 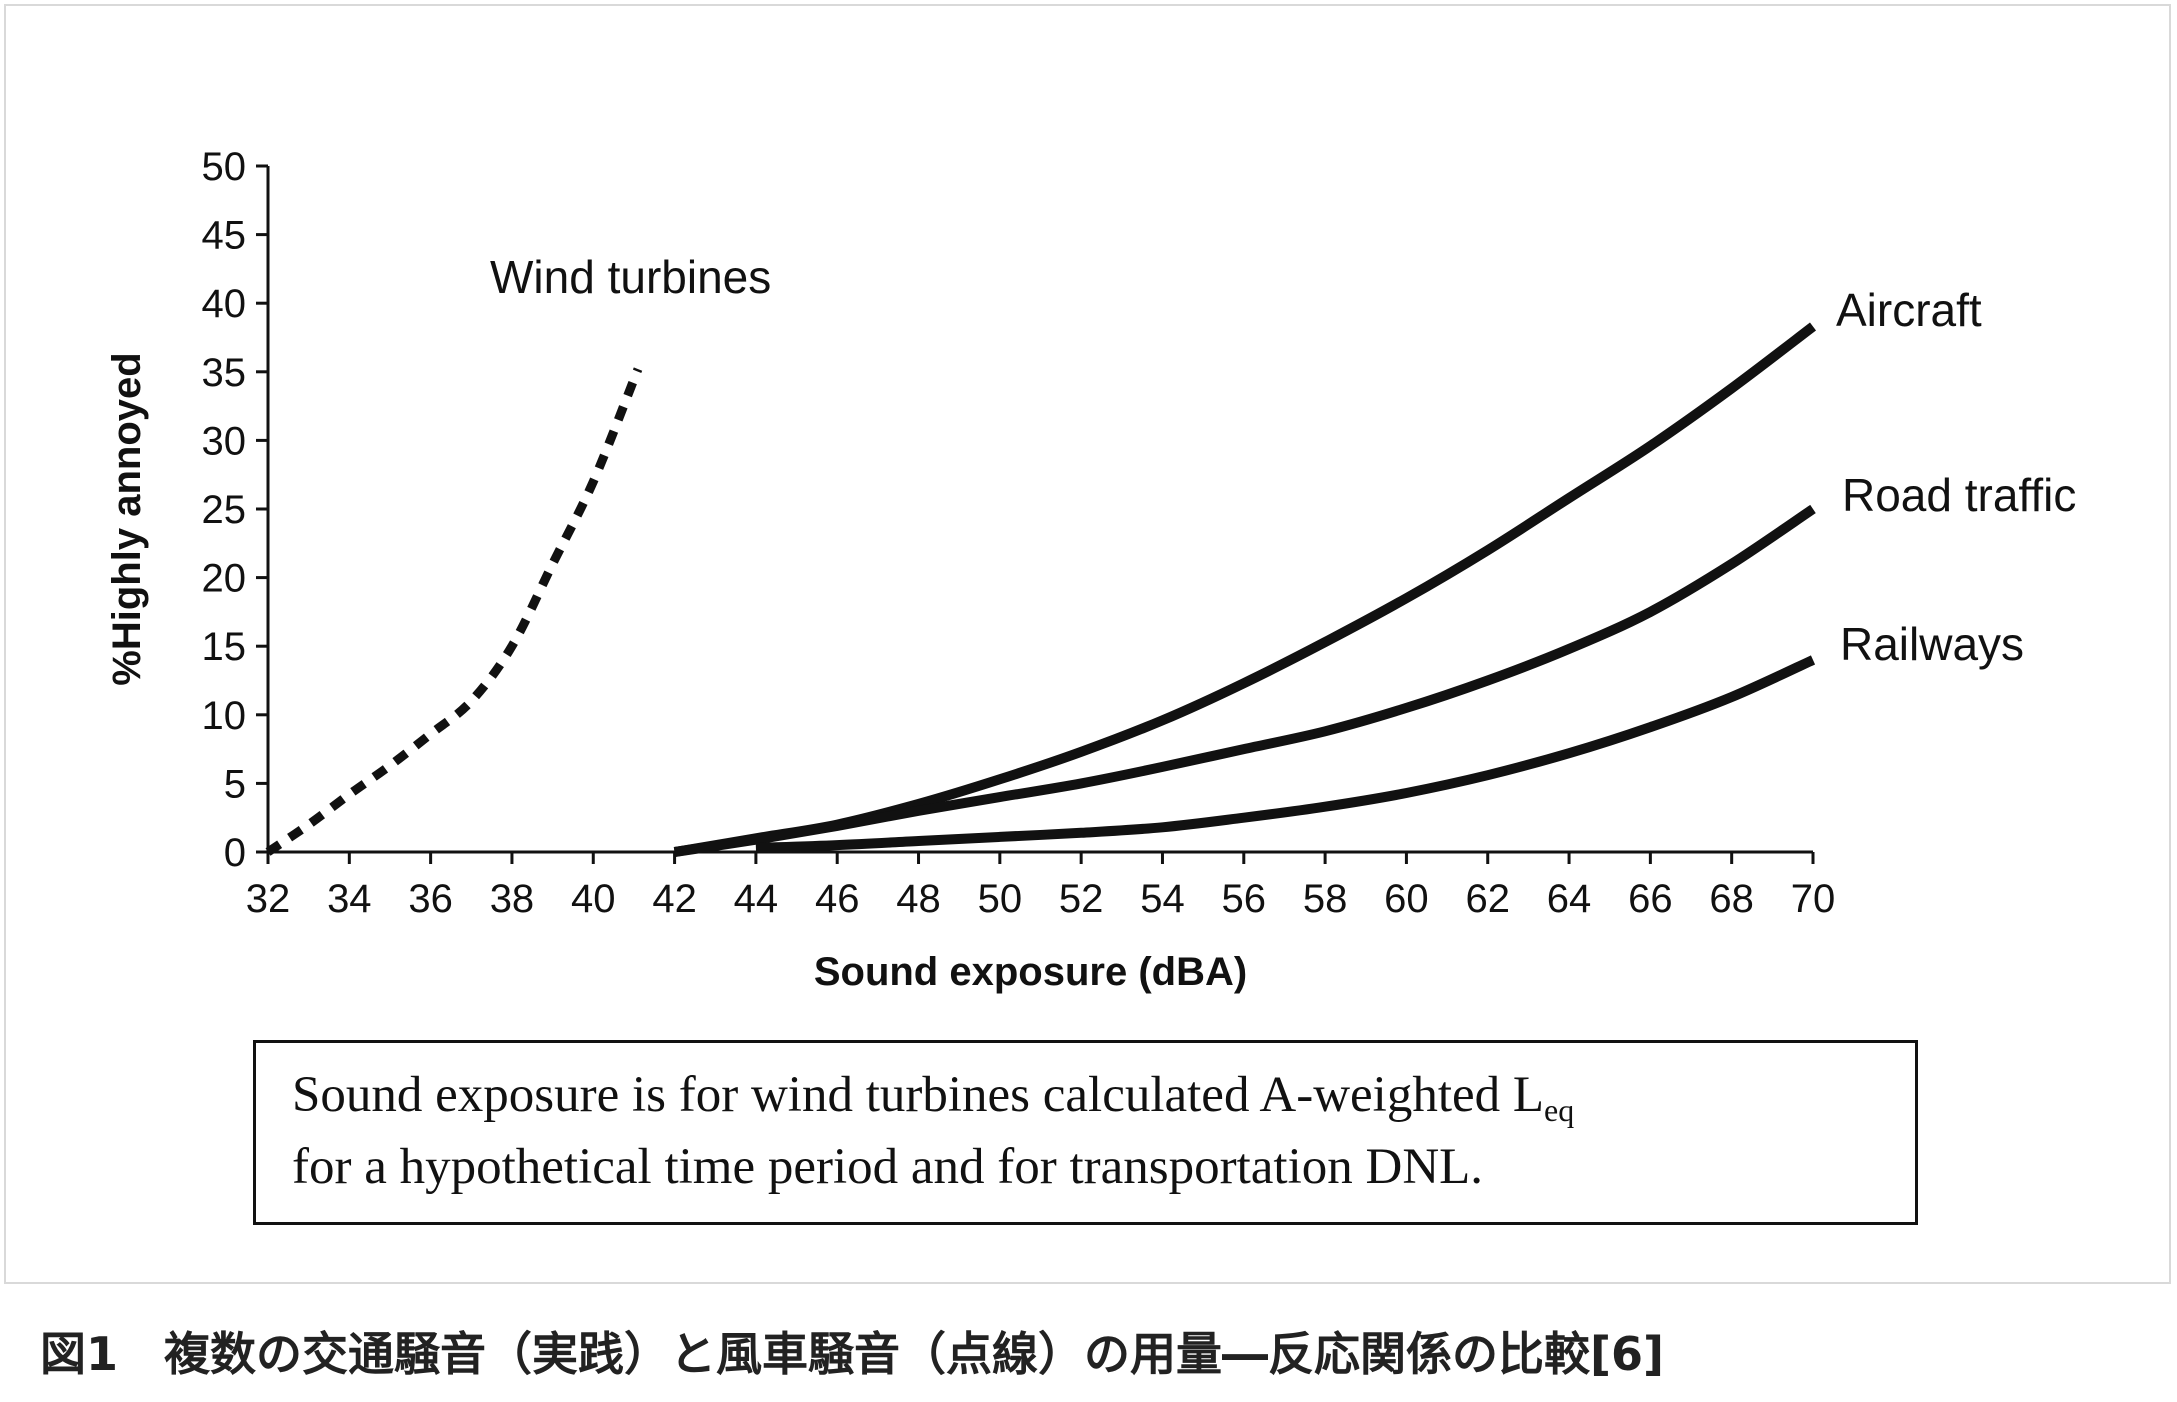 What do you see at coordinates (1000, 899) in the screenshot?
I see `x-tick-label: 50` at bounding box center [1000, 899].